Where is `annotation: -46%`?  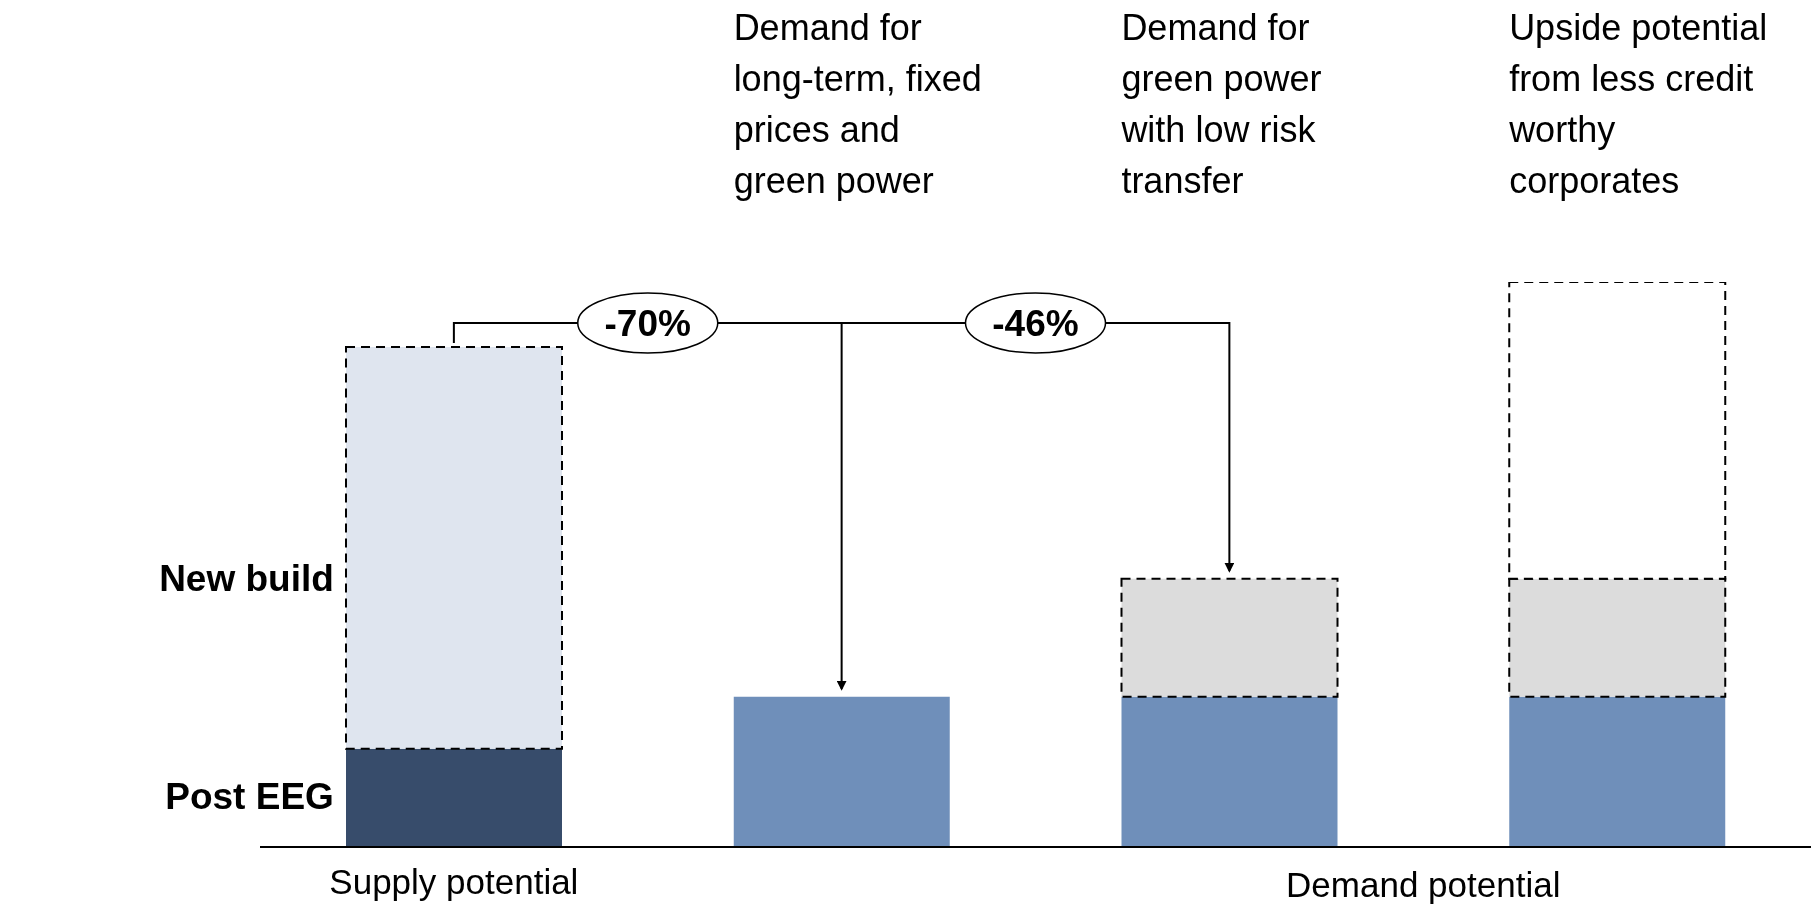 annotation: -46% is located at coordinates (1035, 323).